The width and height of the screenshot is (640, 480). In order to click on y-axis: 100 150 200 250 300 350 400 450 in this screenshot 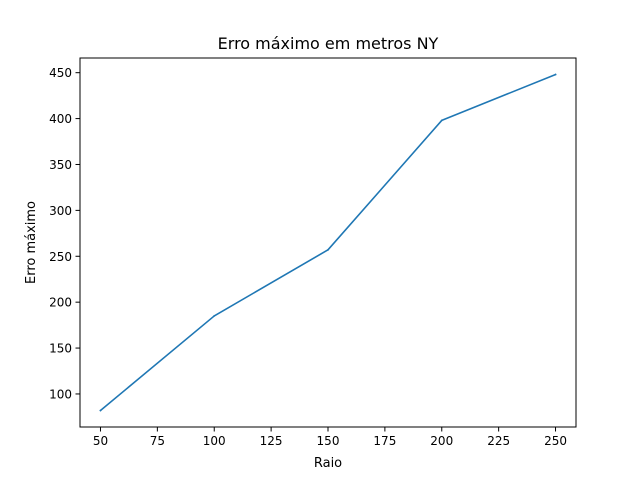, I will do `click(64, 233)`.